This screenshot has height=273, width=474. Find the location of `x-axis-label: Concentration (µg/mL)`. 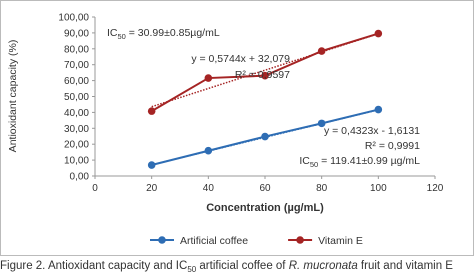

x-axis-label: Concentration (µg/mL) is located at coordinates (265, 208).